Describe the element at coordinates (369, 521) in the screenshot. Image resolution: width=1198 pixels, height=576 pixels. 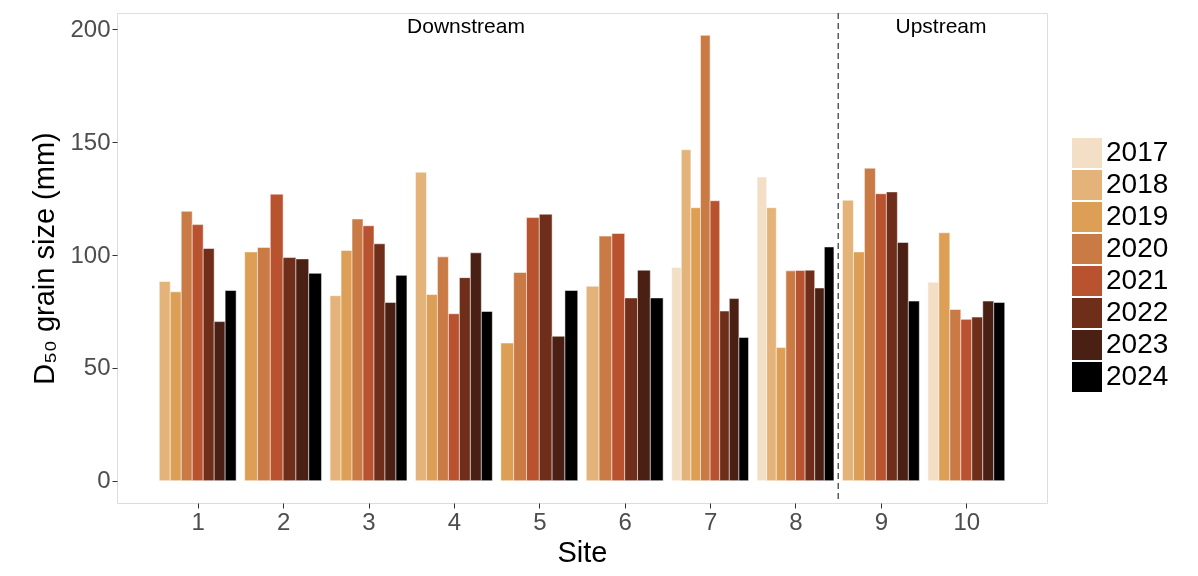
I see `x-tick-label: 3` at that location.